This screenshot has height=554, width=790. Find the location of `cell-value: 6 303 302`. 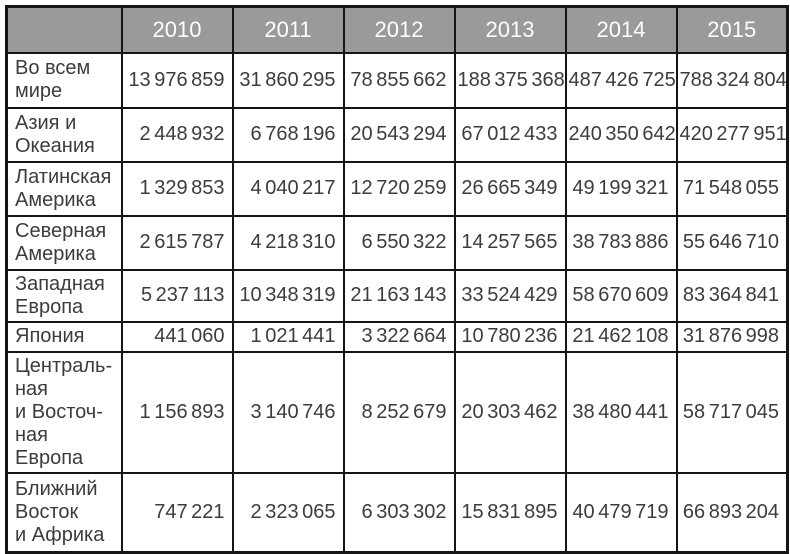

cell-value: 6 303 302 is located at coordinates (399, 512).